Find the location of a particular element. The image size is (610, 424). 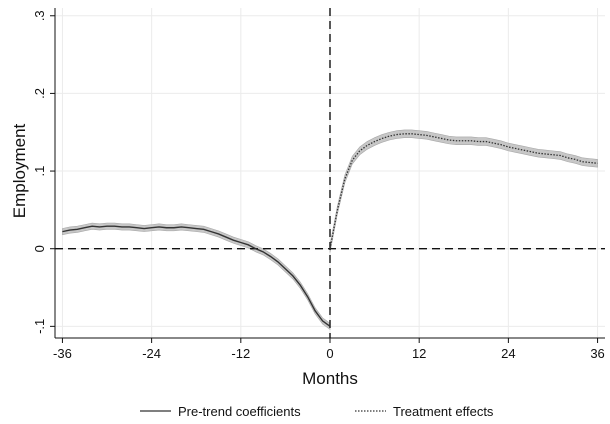

x-tick-label: -12 is located at coordinates (240, 353).